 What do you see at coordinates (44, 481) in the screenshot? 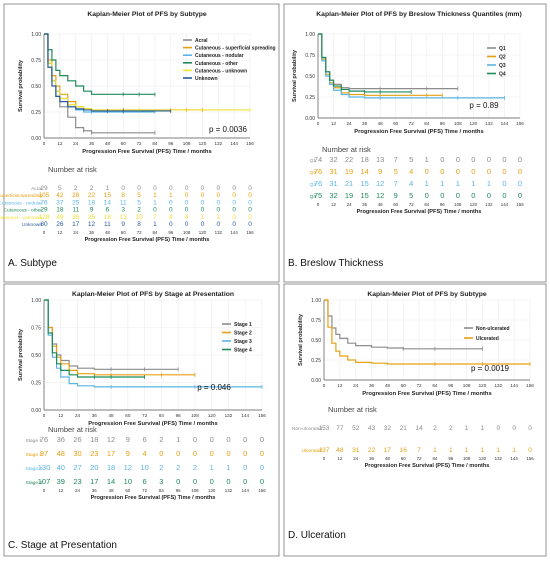
I see `risk-value: 107` at bounding box center [44, 481].